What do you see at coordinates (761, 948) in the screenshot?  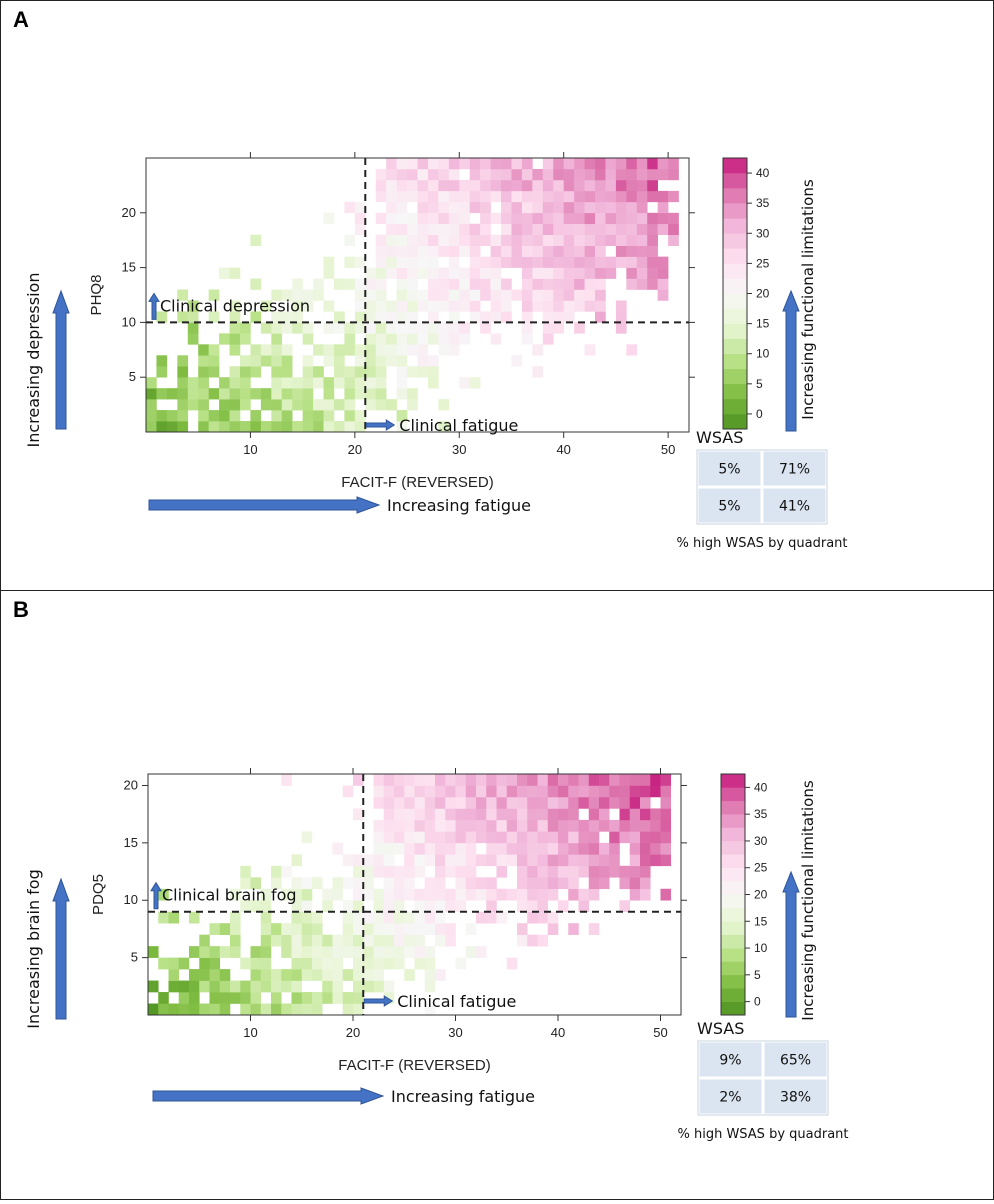 I see `colorbar-tick-label: 10` at bounding box center [761, 948].